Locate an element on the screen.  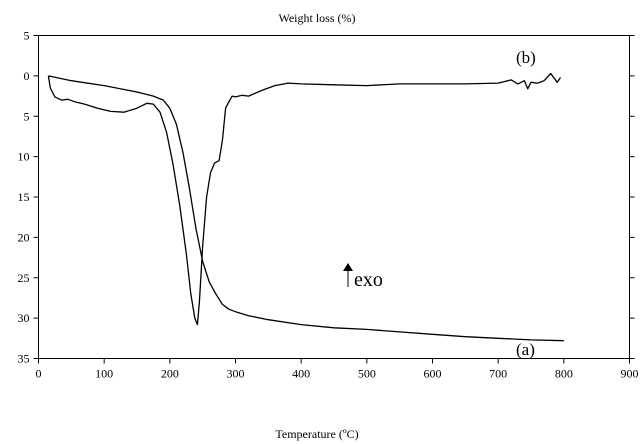
x-tick-label: 300 is located at coordinates (236, 374).